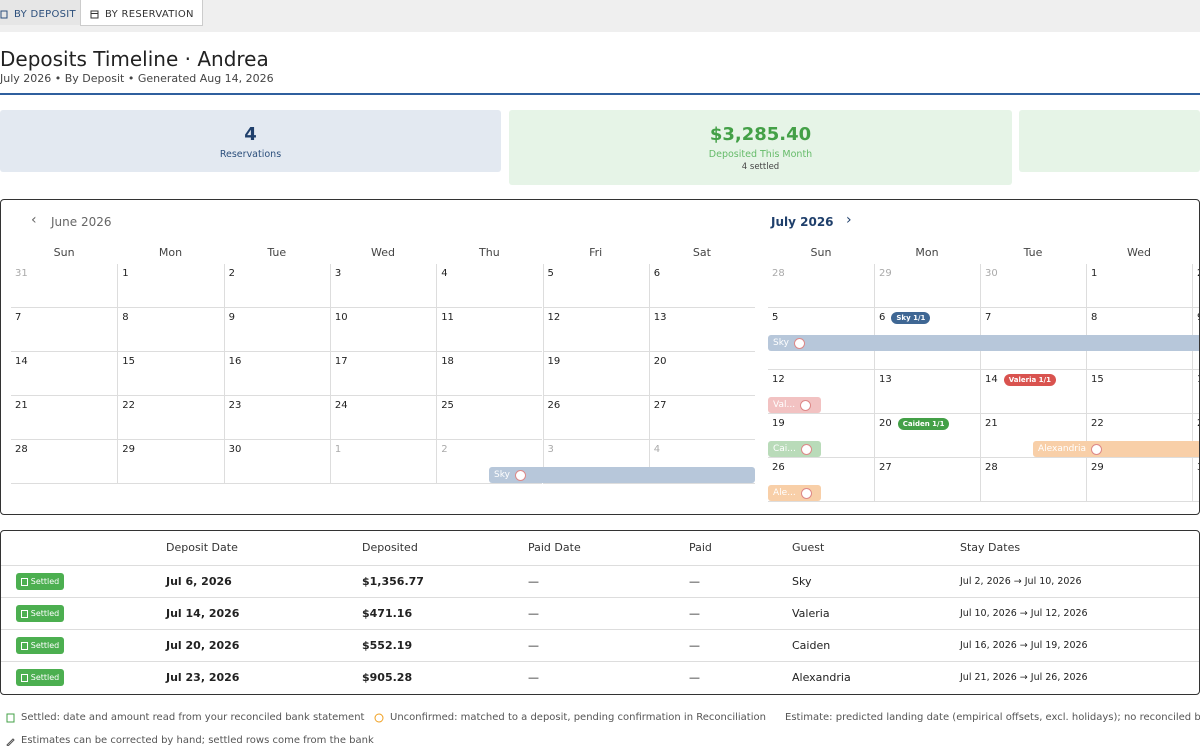 This screenshot has height=750, width=1200. I want to click on column-header: Deposit Date, so click(202, 547).